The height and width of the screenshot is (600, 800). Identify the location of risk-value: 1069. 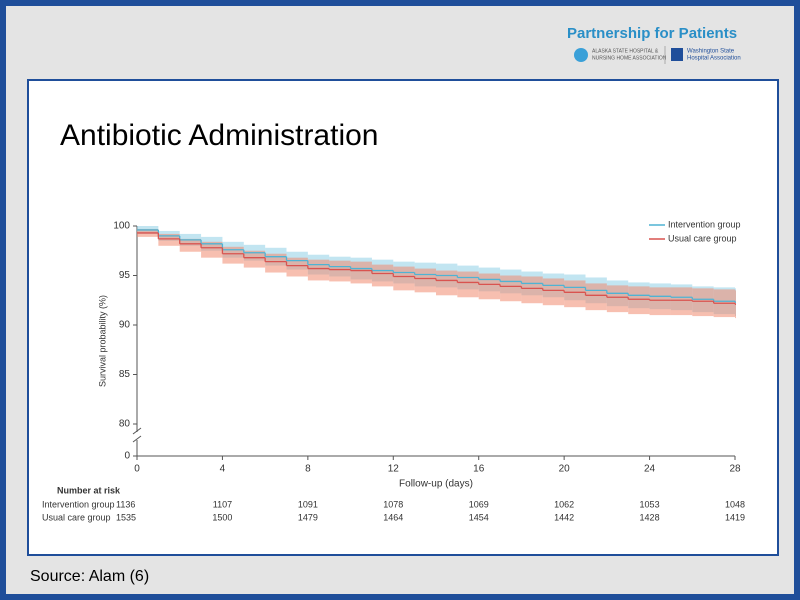
(479, 504).